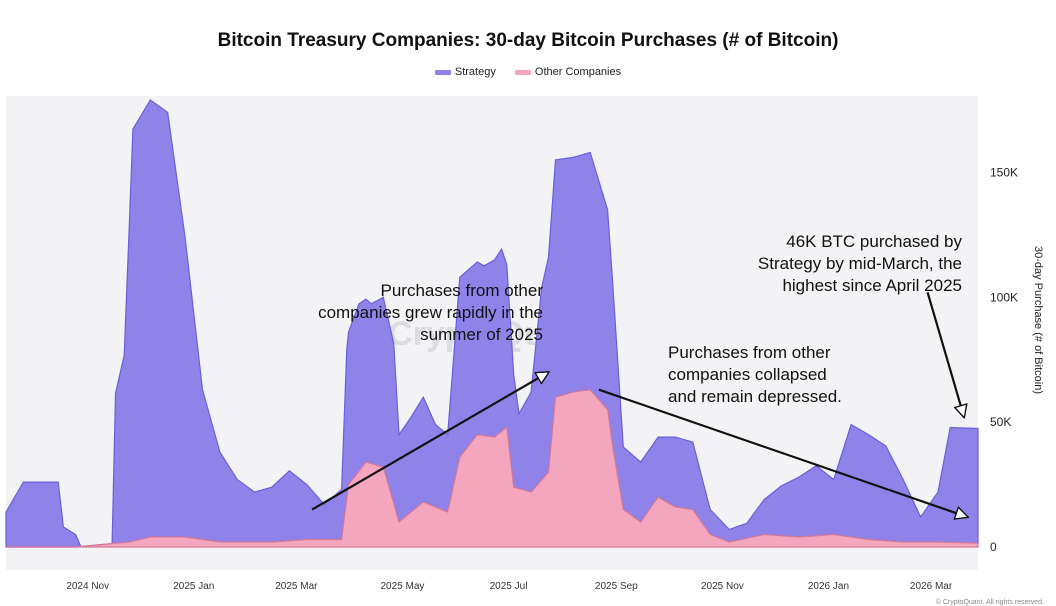 Image resolution: width=1056 pixels, height=606 pixels. I want to click on x-tick-label: 2025 Jul, so click(509, 586).